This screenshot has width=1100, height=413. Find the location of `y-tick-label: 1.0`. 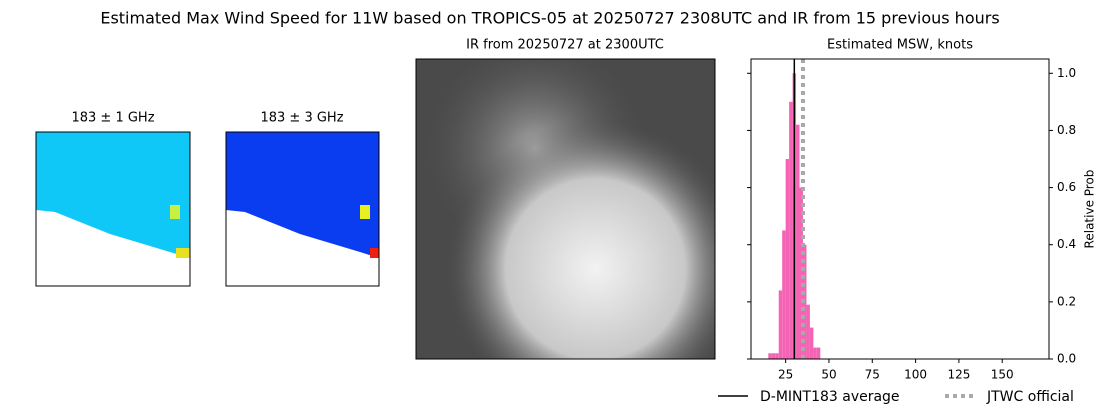

y-tick-label: 1.0 is located at coordinates (1066, 73).